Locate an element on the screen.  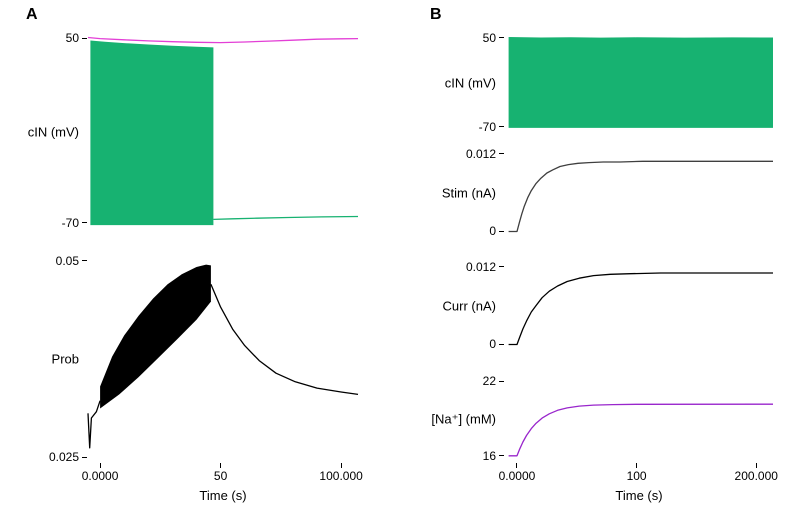
curr-trace is located at coordinates (640, 309).